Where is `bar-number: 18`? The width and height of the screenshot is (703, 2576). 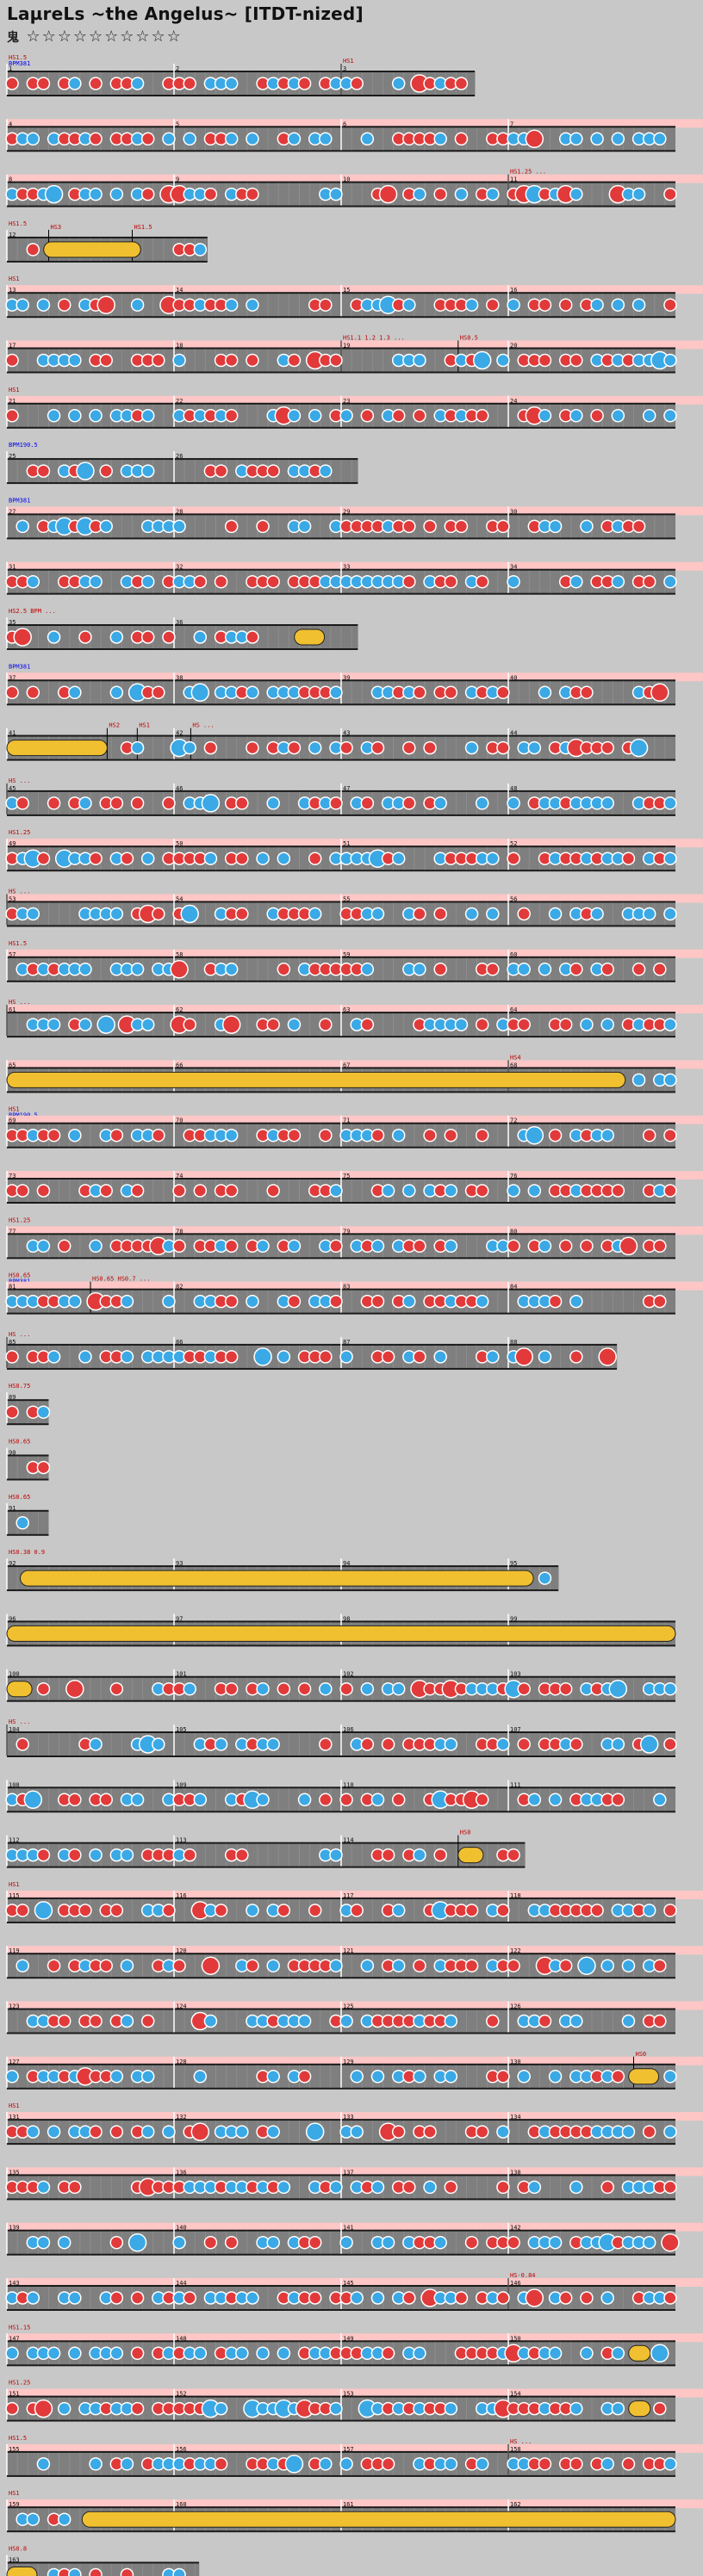
bar-number: 18 is located at coordinates (179, 346).